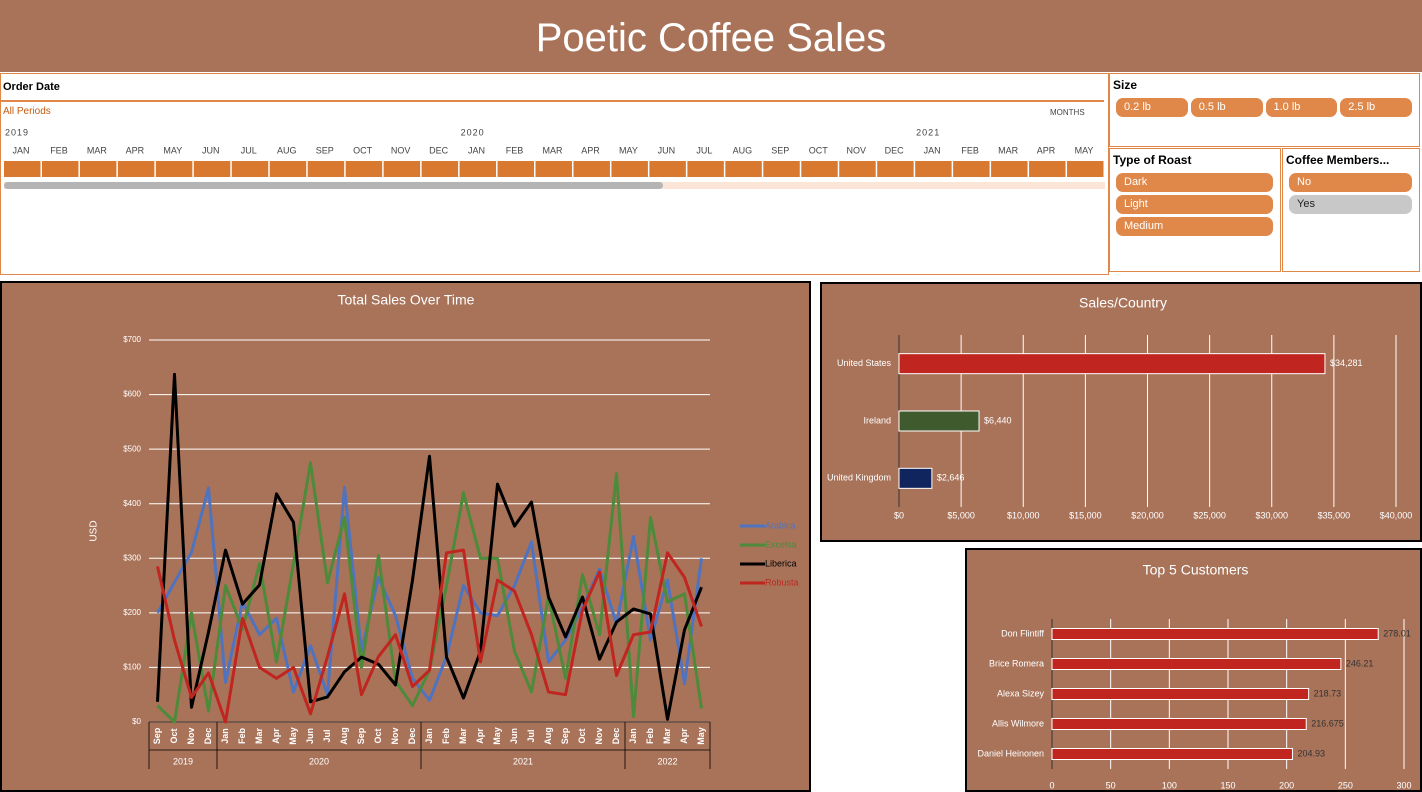 The width and height of the screenshot is (1422, 792). What do you see at coordinates (401, 150) in the screenshot?
I see `timeline-month: NOV` at bounding box center [401, 150].